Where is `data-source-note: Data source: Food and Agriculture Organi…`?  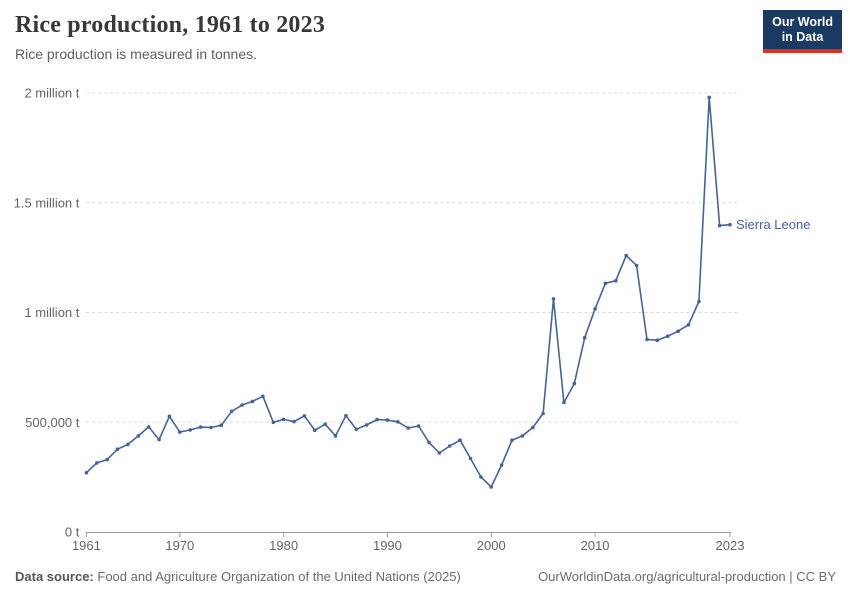
data-source-note: Data source: Food and Agriculture Organi… is located at coordinates (238, 576).